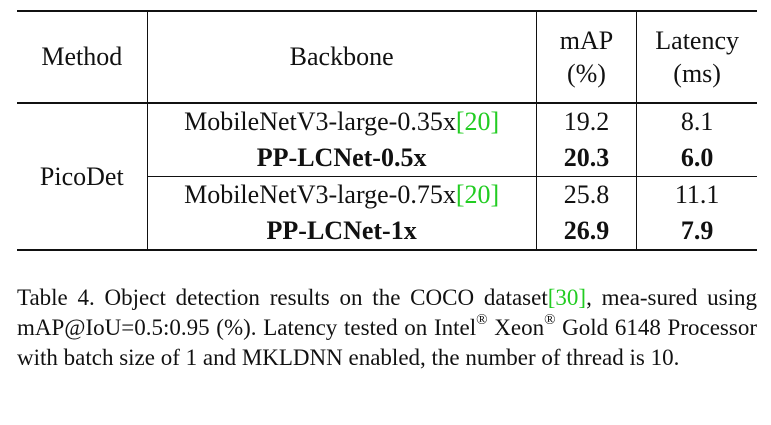 The image size is (771, 425). What do you see at coordinates (567, 297) in the screenshot?
I see `caption-citation-link: [30]` at bounding box center [567, 297].